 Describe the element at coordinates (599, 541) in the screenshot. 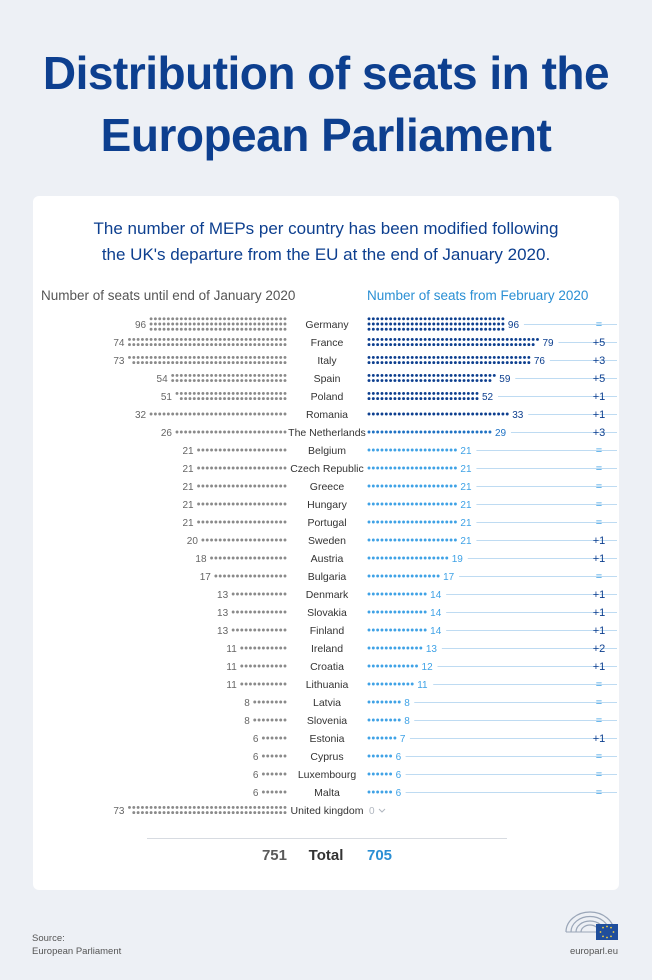

I see `seat-change-value: +1` at that location.